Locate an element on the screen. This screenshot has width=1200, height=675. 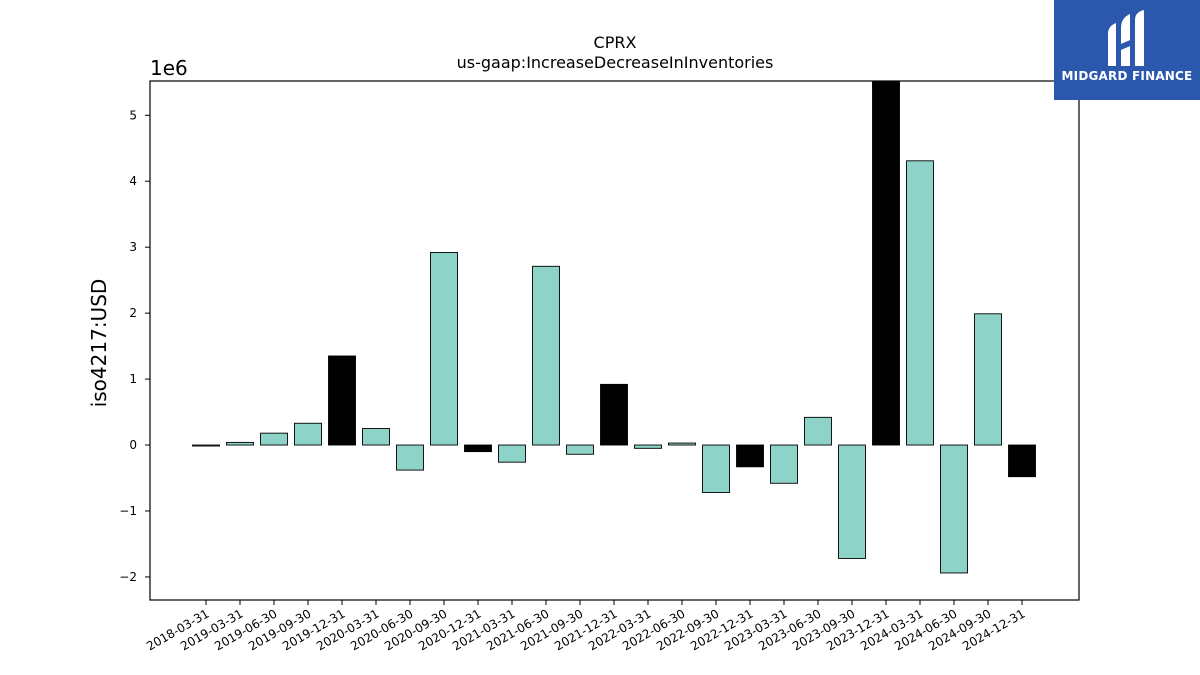
y-tick-label: 1 is located at coordinates (133, 379).